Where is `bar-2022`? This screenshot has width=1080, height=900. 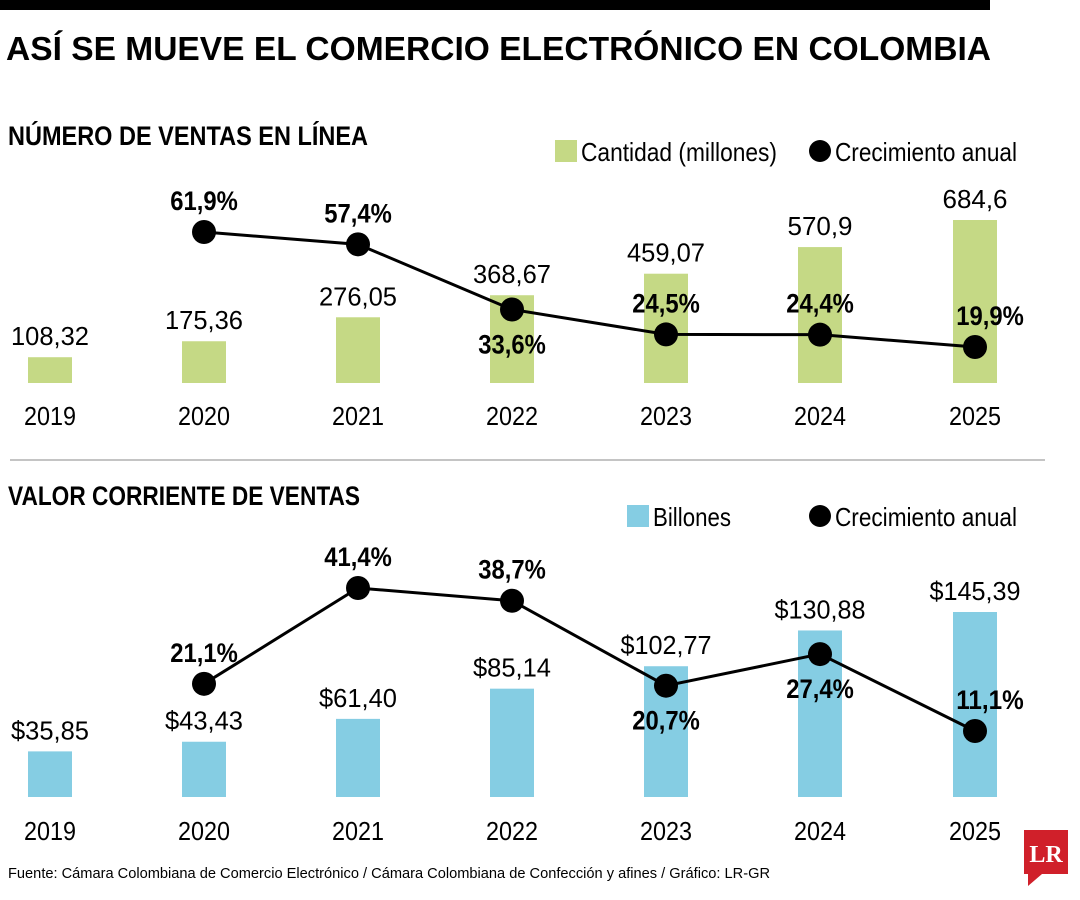
bar-2022 is located at coordinates (512, 742).